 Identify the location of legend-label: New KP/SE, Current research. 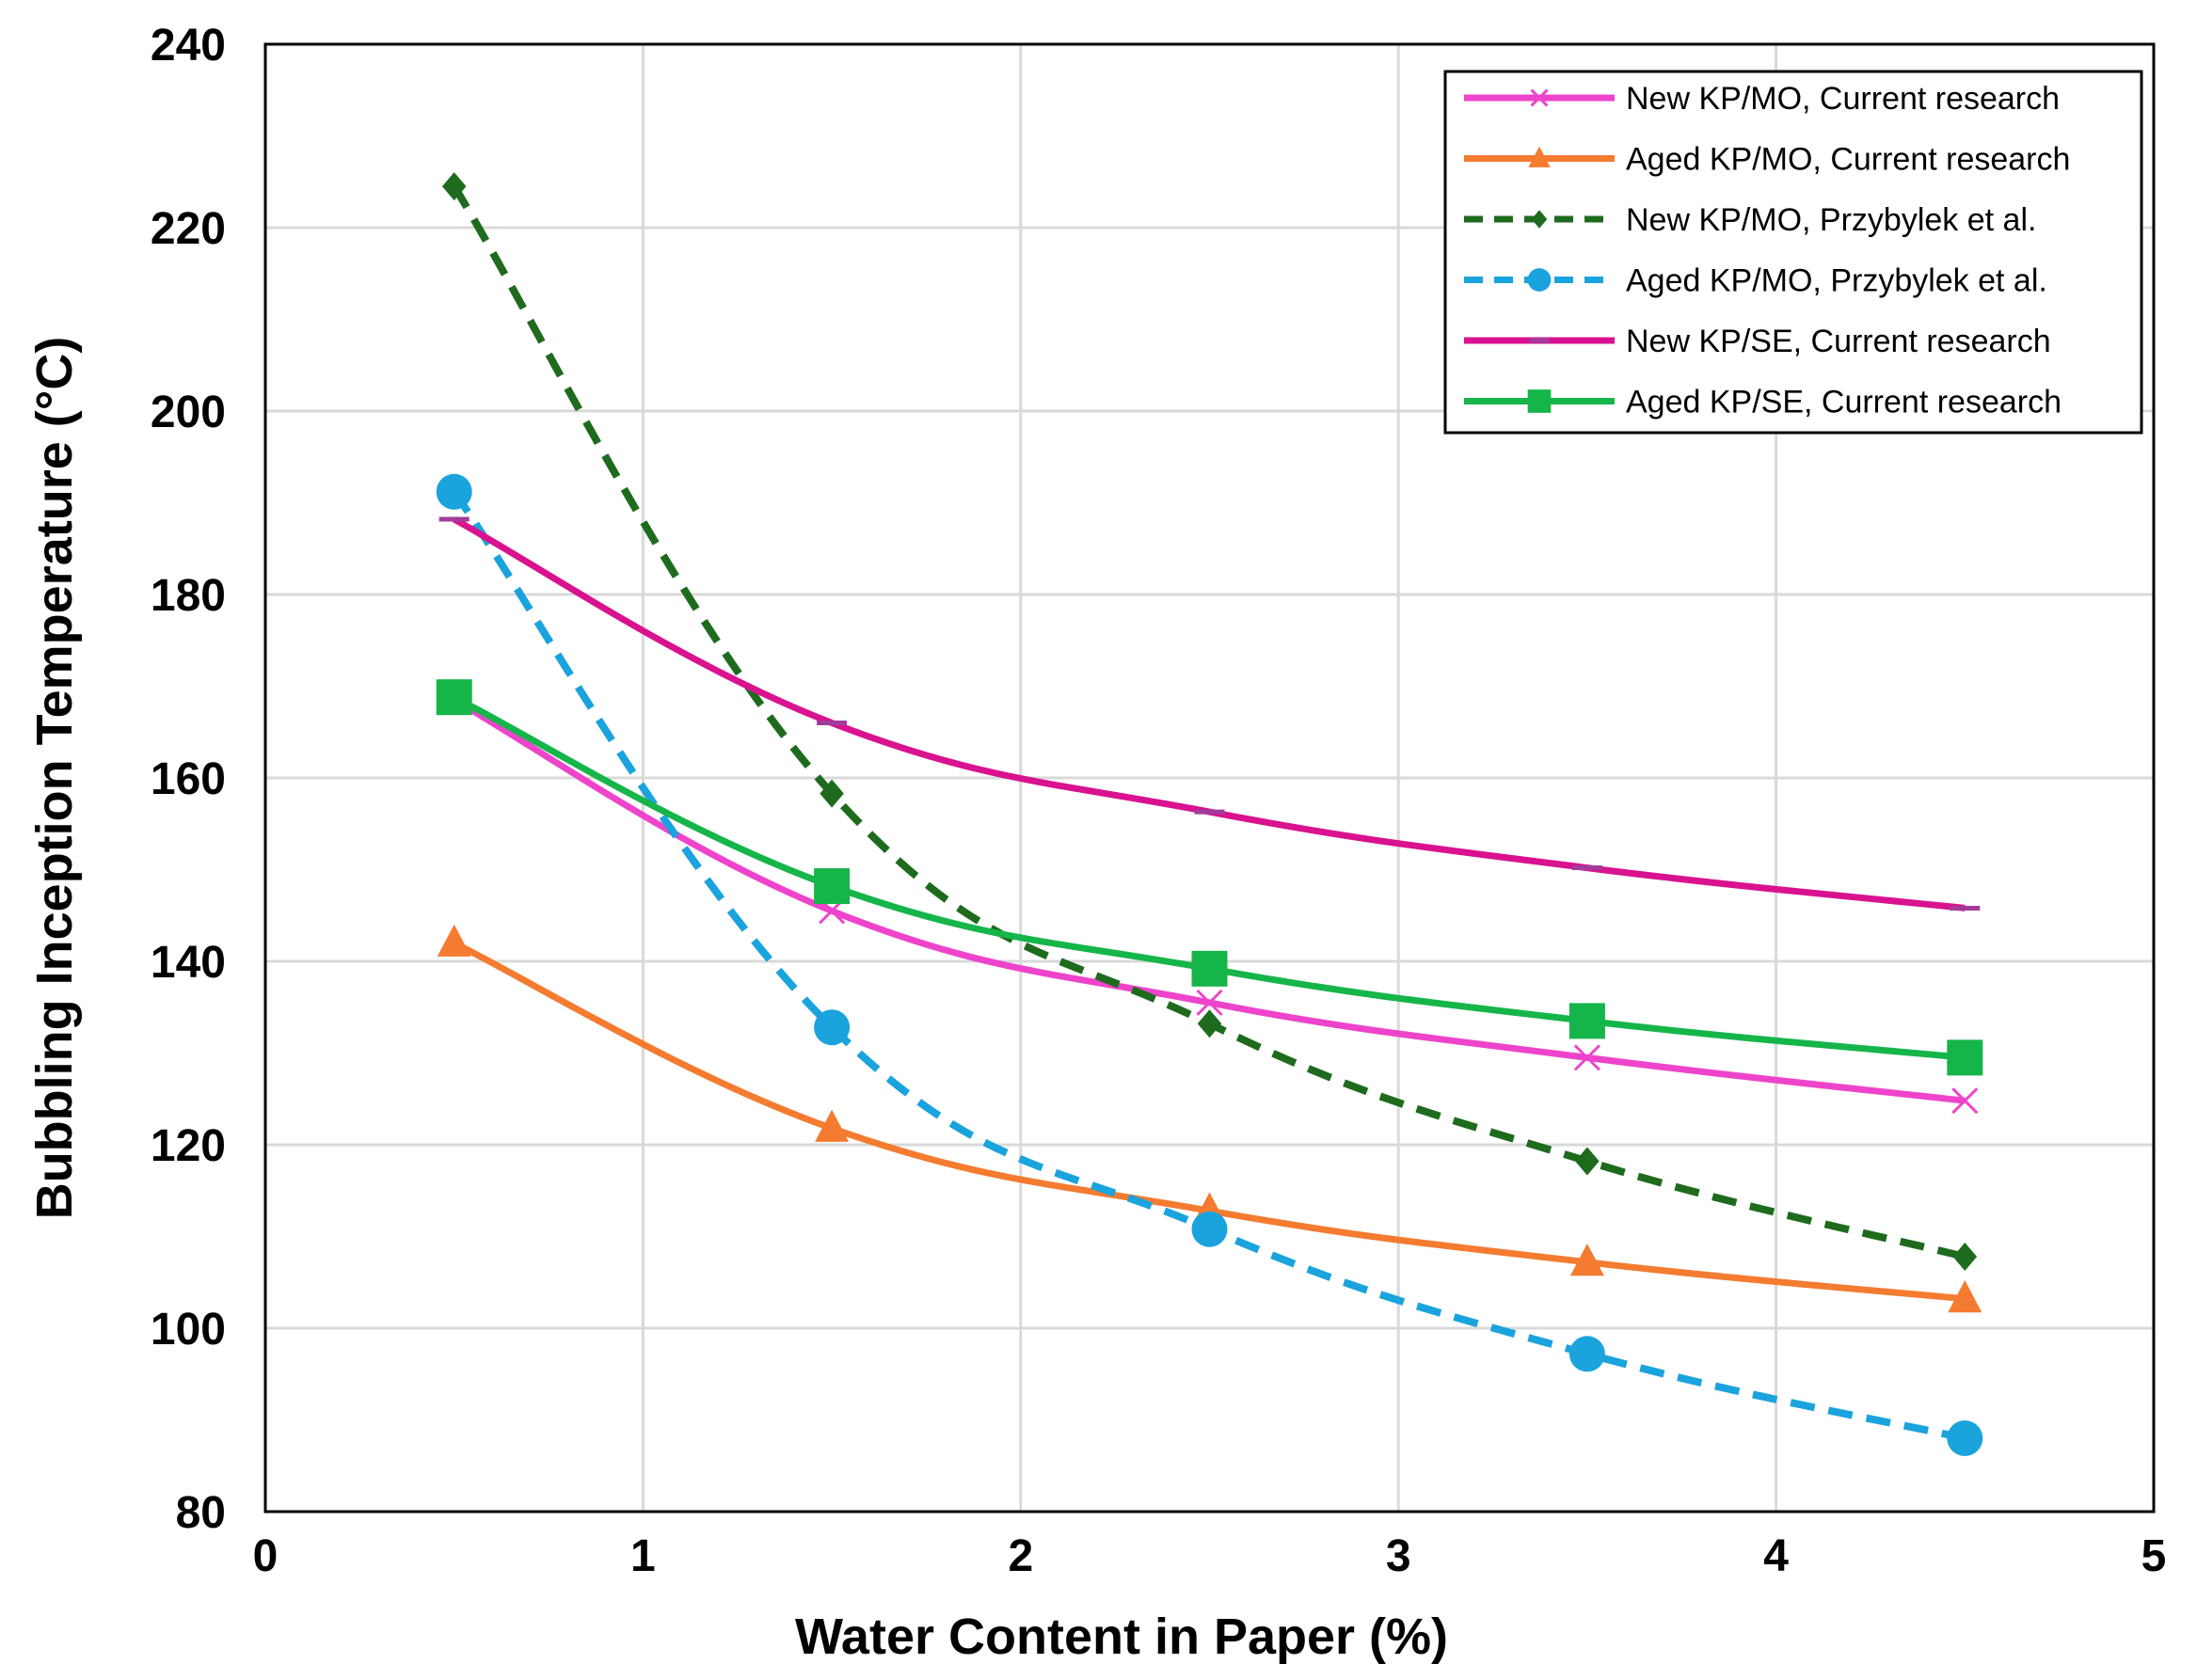
(1838, 341).